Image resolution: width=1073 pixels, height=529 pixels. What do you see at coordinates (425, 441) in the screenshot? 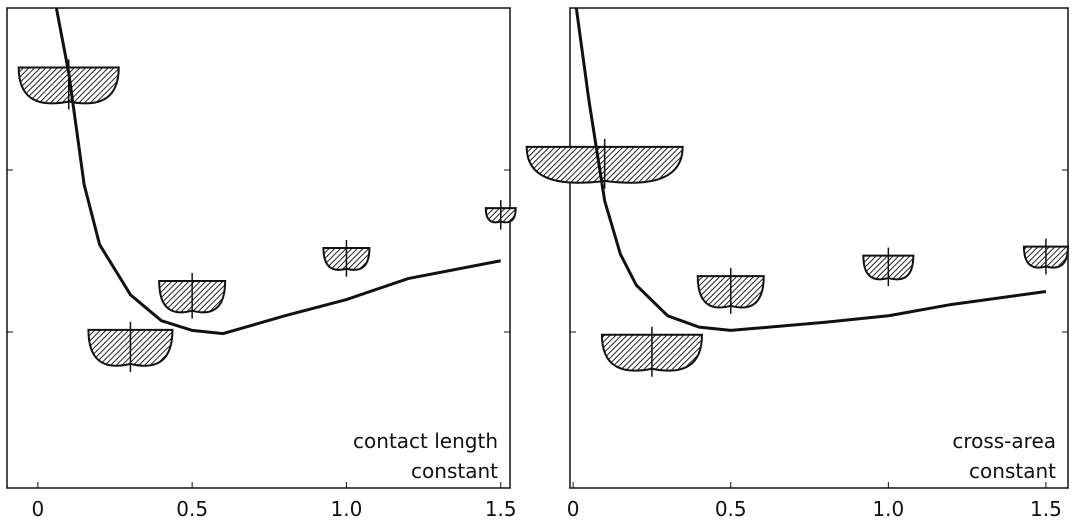
I see `annotation: contact length` at bounding box center [425, 441].